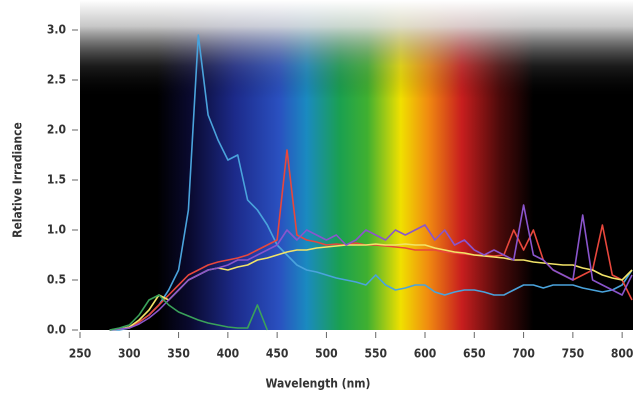 The image size is (633, 400). What do you see at coordinates (622, 354) in the screenshot?
I see `x-tick-label: 800` at bounding box center [622, 354].